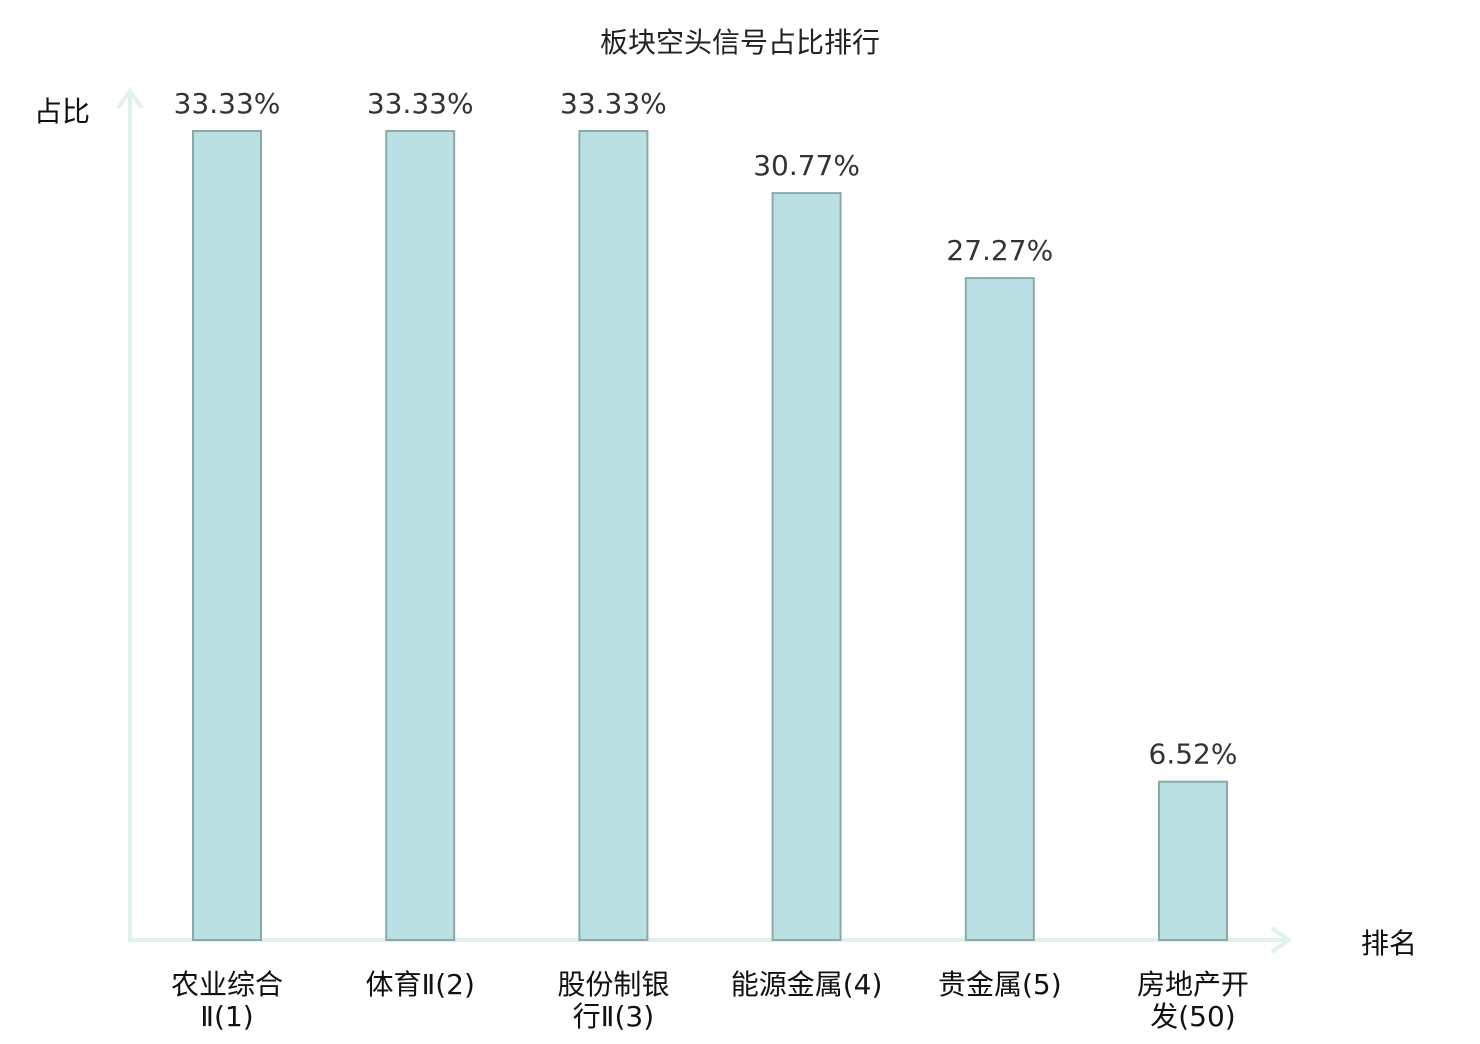  I want to click on category-label-1-line-2: Ⅱ(1), so click(226, 1016).